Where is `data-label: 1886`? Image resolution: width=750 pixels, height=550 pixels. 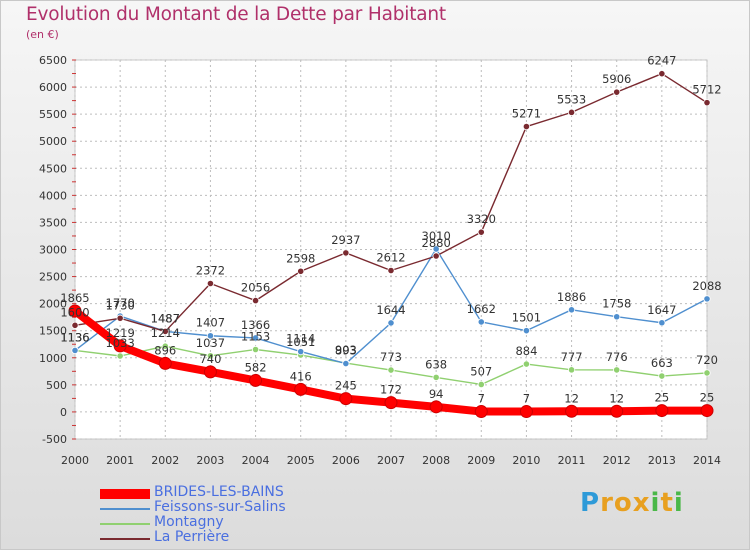 data-label: 1886 is located at coordinates (571, 297).